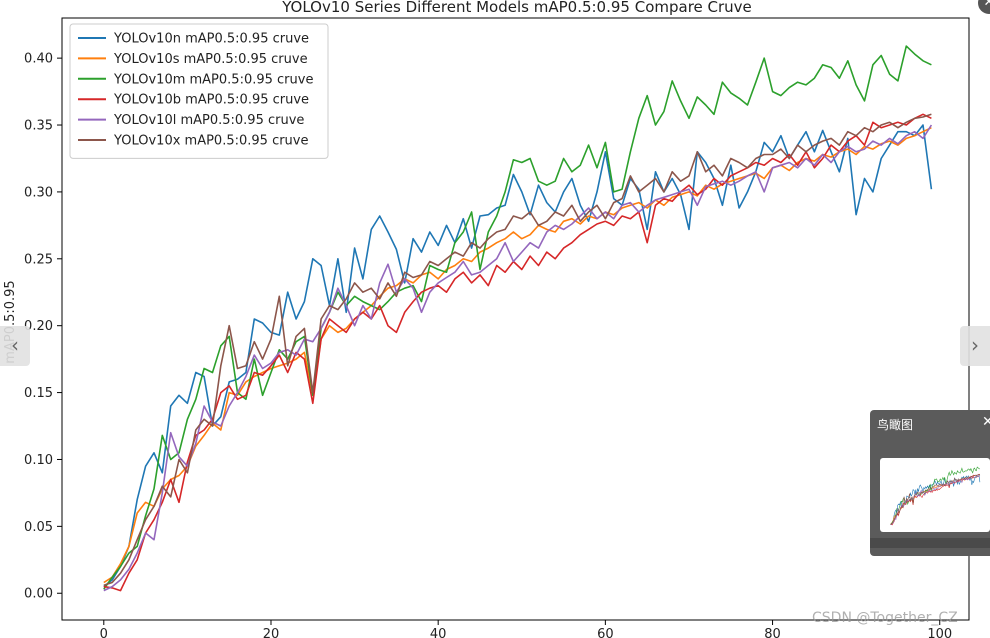 Image resolution: width=990 pixels, height=638 pixels. What do you see at coordinates (526, 629) in the screenshot?
I see `x-axis-ticks: 0 20 40 60 80 100` at bounding box center [526, 629].